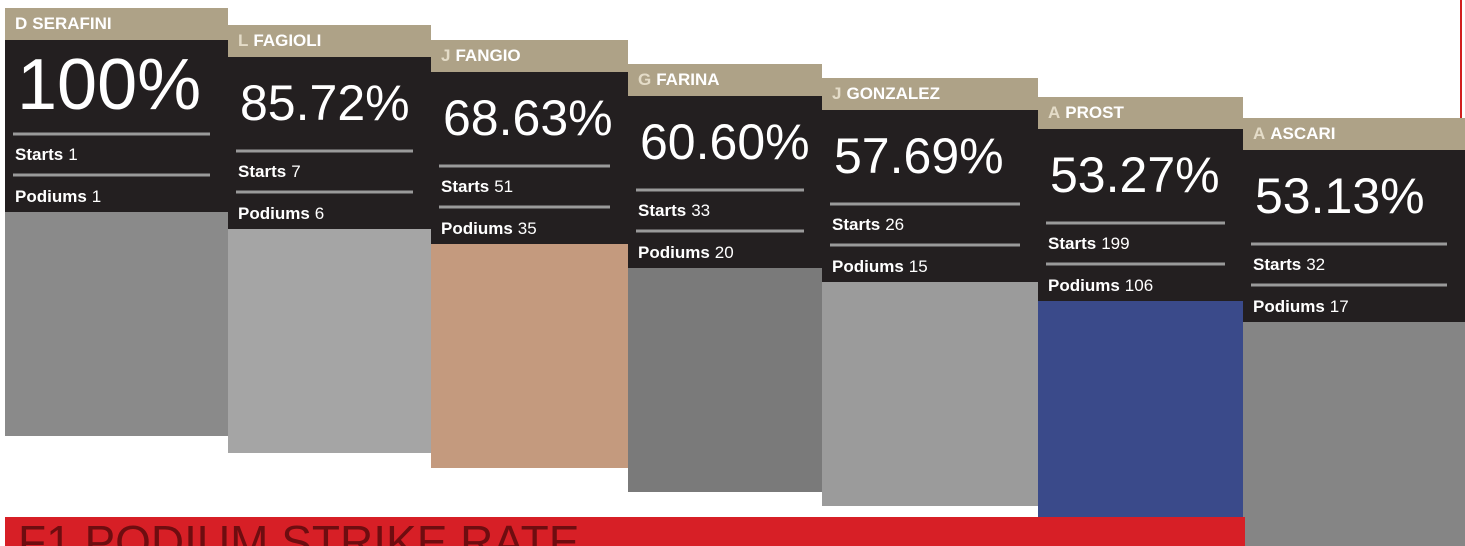 The height and width of the screenshot is (546, 1465). What do you see at coordinates (687, 79) in the screenshot?
I see `surname: FARINA` at bounding box center [687, 79].